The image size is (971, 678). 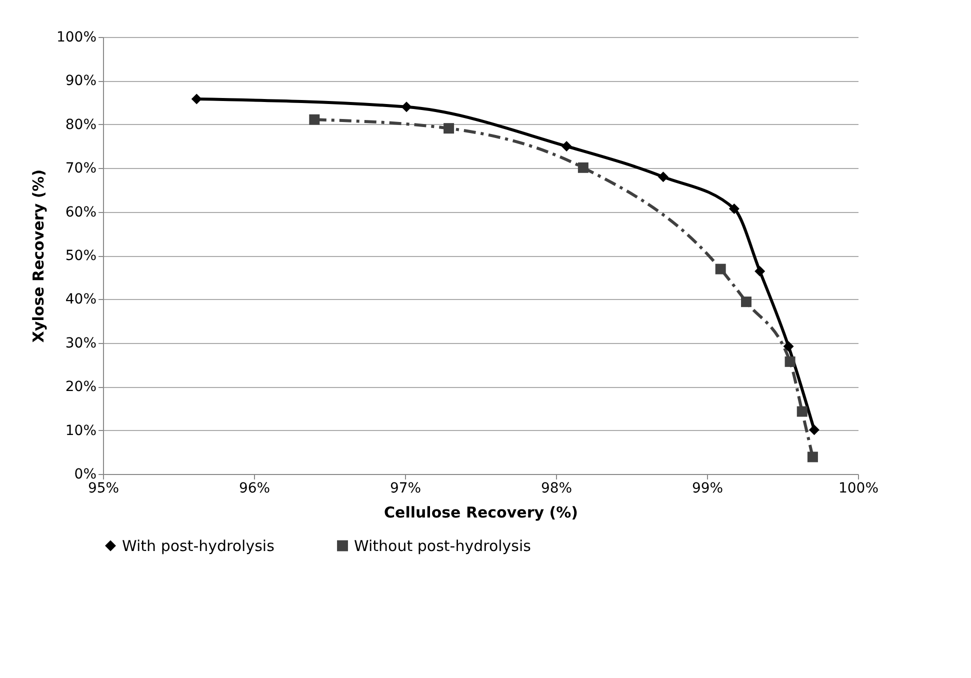 What do you see at coordinates (80, 430) in the screenshot?
I see `y-tick-label: 10%` at bounding box center [80, 430].